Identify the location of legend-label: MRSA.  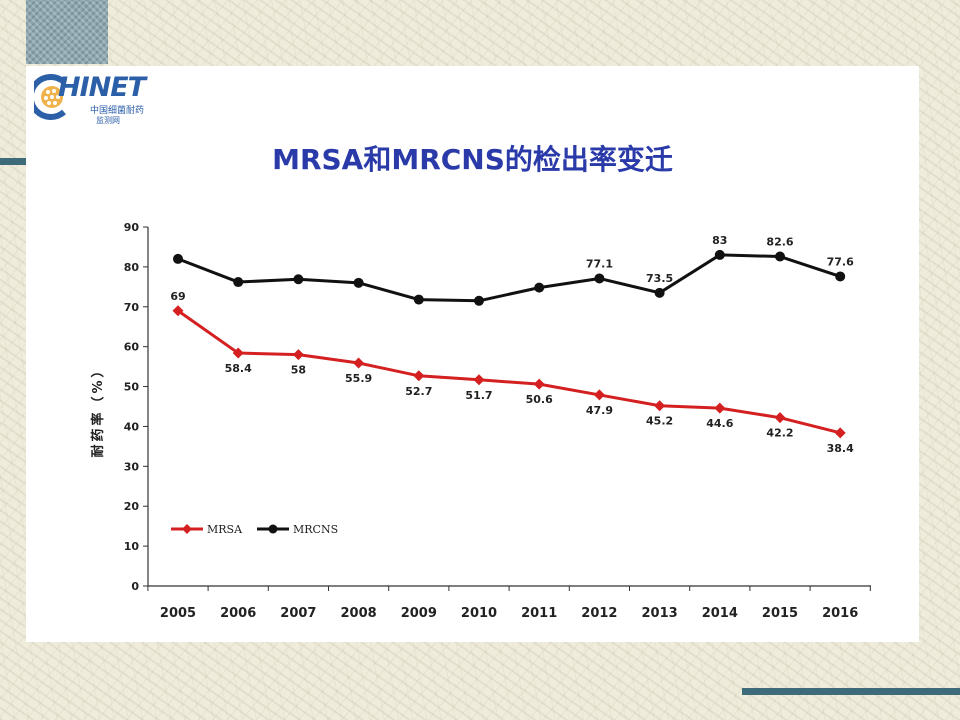
(225, 529).